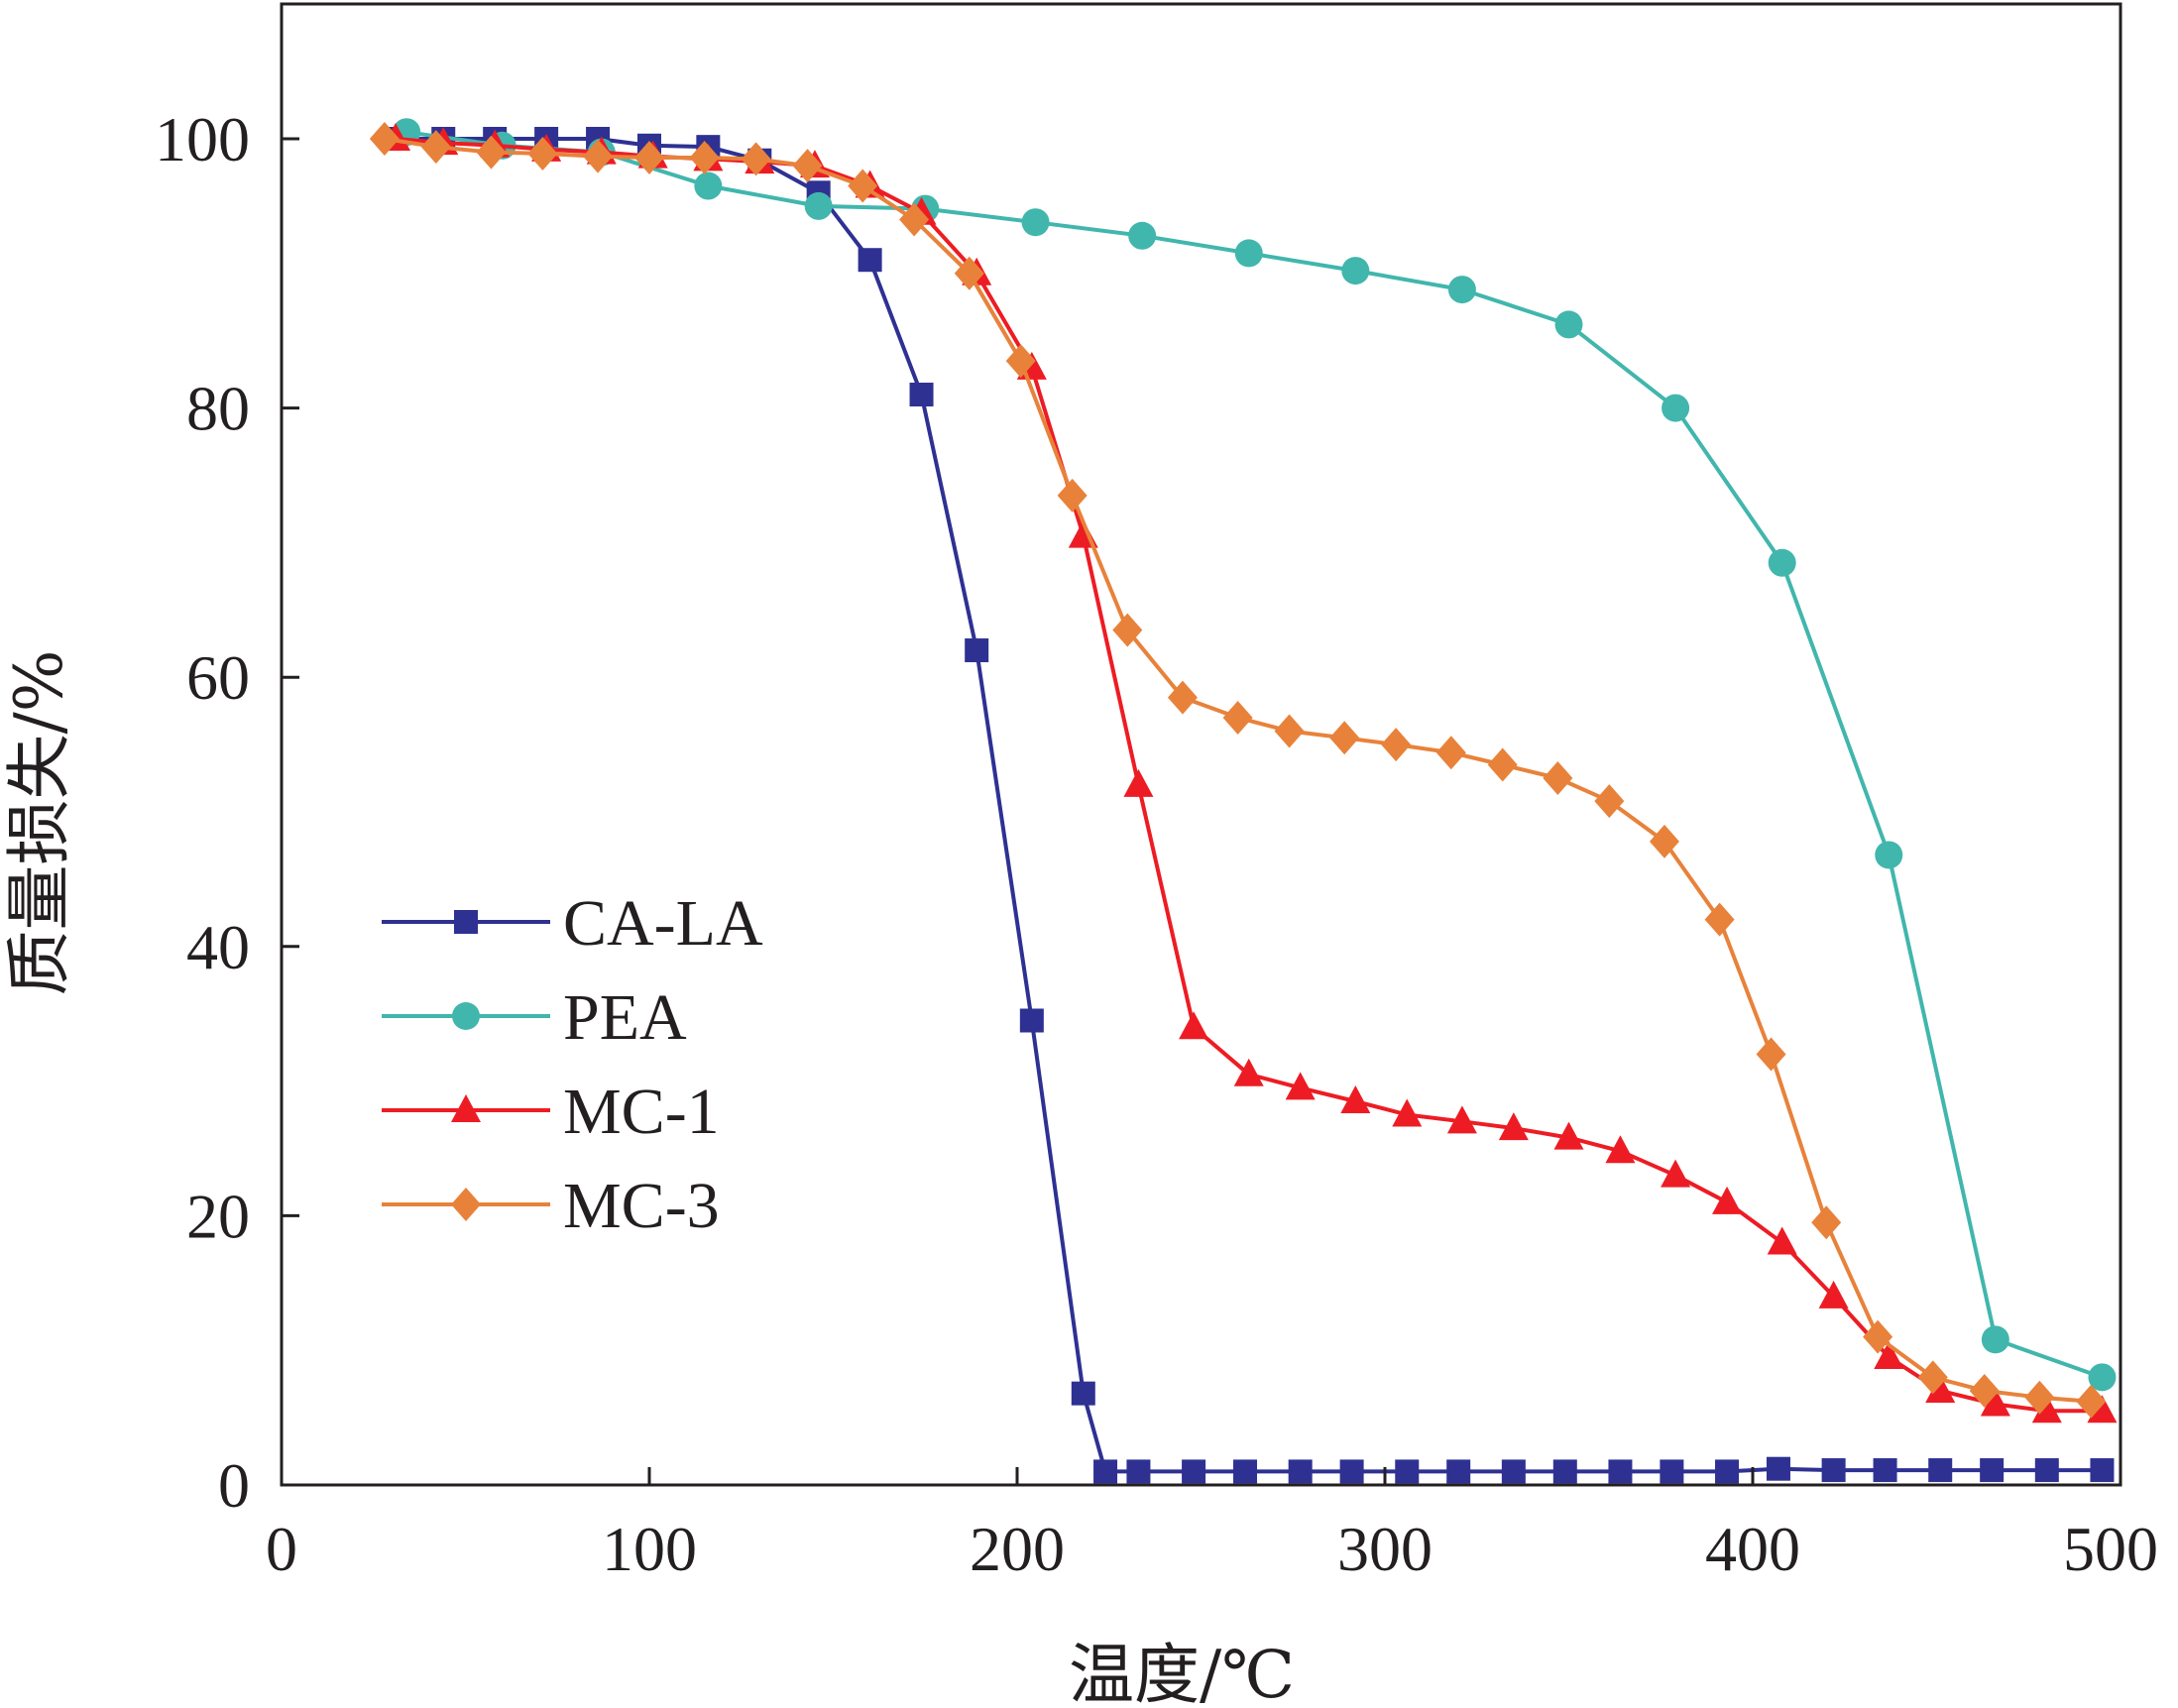  What do you see at coordinates (1385, 1549) in the screenshot?
I see `x-tick-label: 300` at bounding box center [1385, 1549].